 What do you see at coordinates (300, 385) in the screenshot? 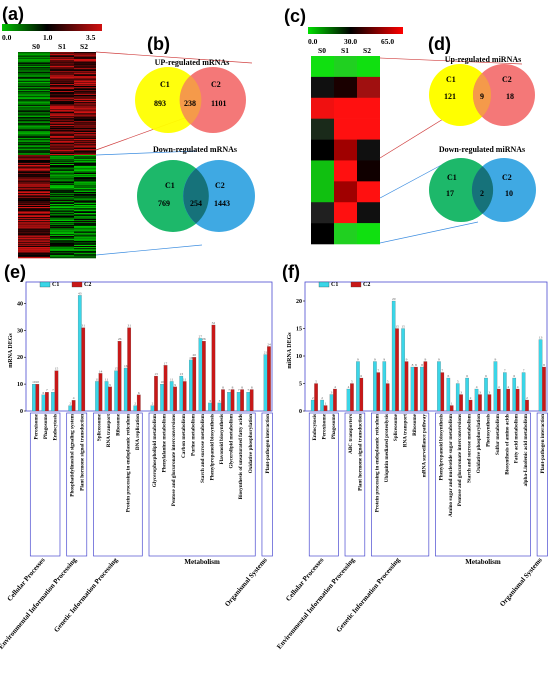
I see `chart-f-ytick-label: 5` at bounding box center [300, 385].